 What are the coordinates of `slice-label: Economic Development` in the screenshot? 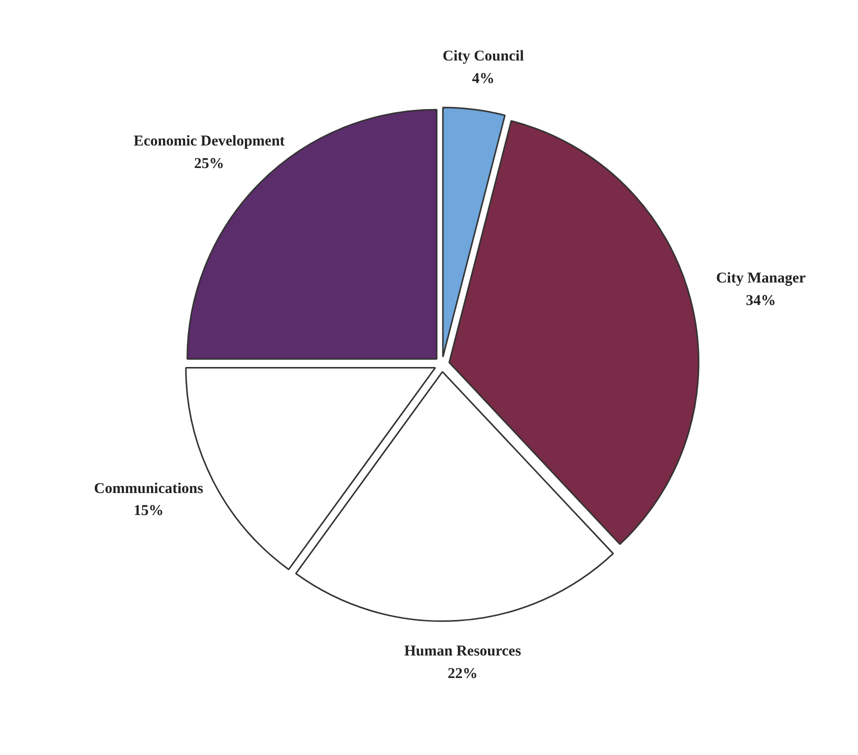 It's located at (209, 142).